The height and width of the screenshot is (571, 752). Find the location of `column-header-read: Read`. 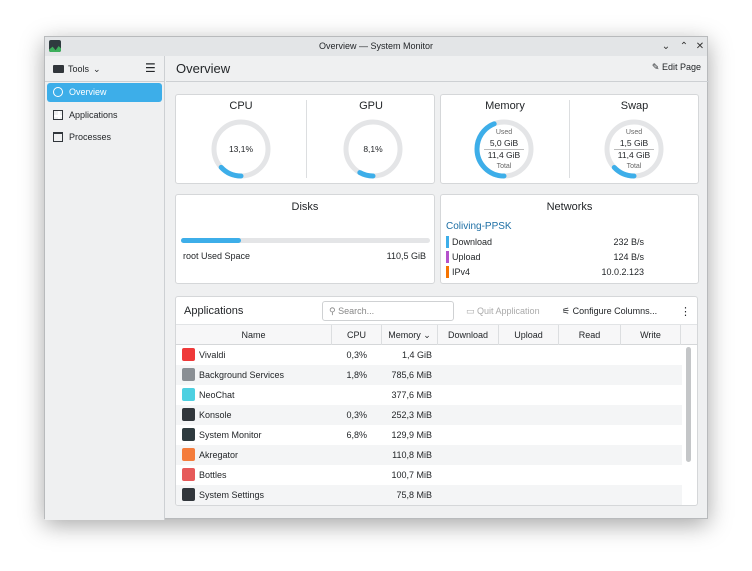

column-header-read: Read is located at coordinates (590, 335).